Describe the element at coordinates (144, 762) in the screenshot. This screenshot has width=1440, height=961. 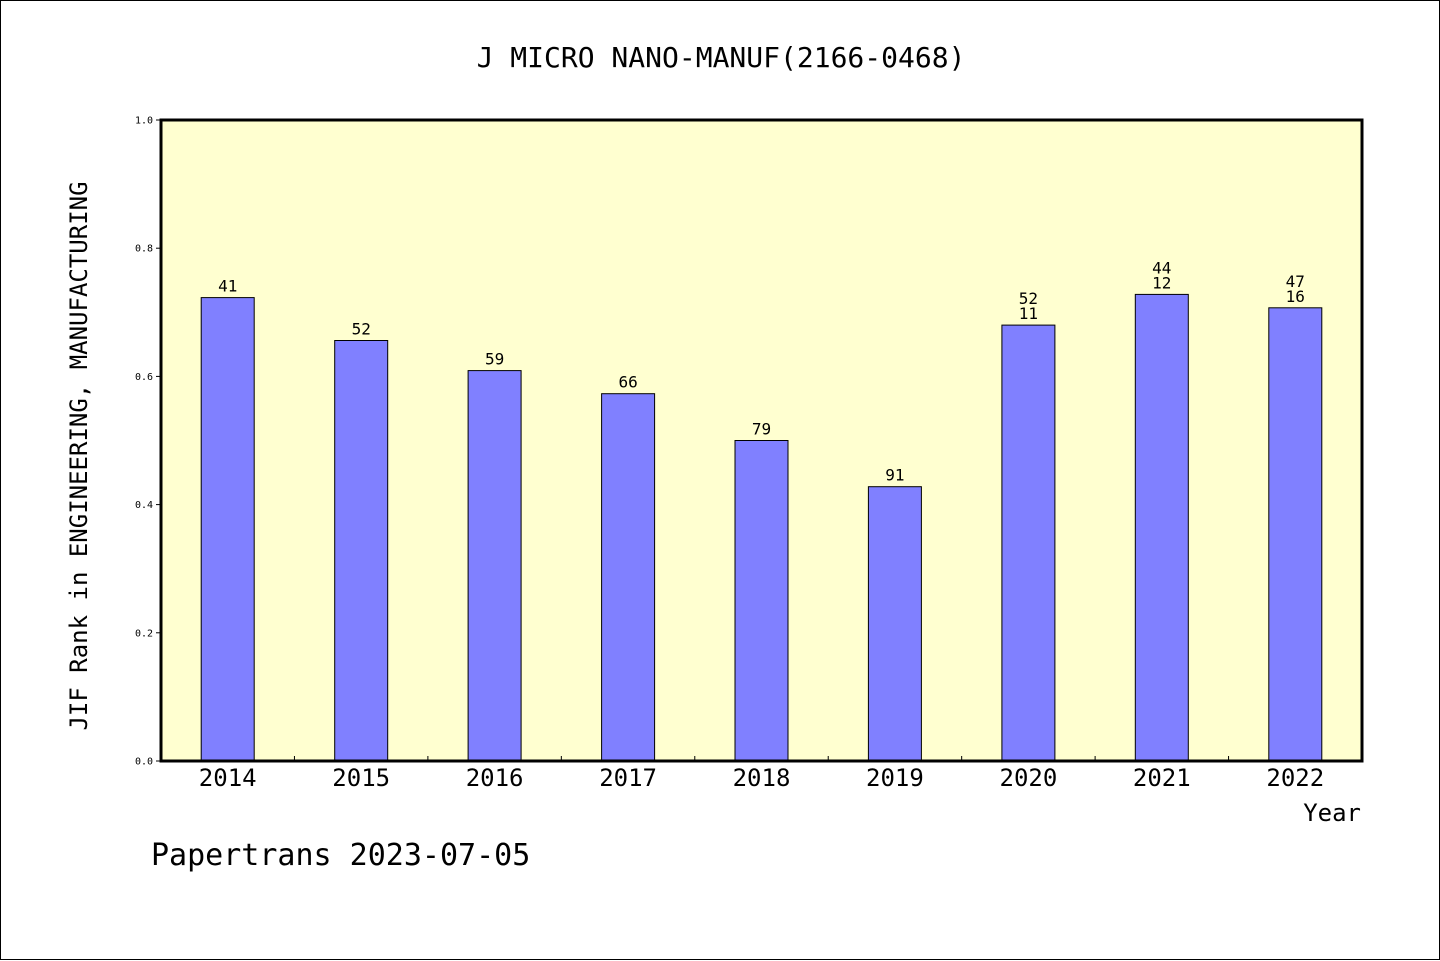
I see `y-tick-label-0.0: 0.0` at that location.